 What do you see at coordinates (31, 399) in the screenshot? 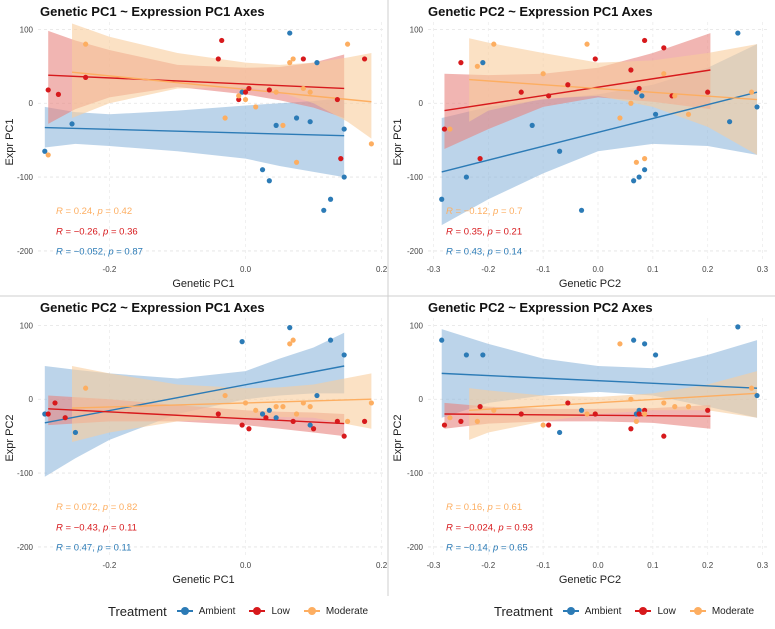
I see `y-tick-label: 0` at bounding box center [31, 399].